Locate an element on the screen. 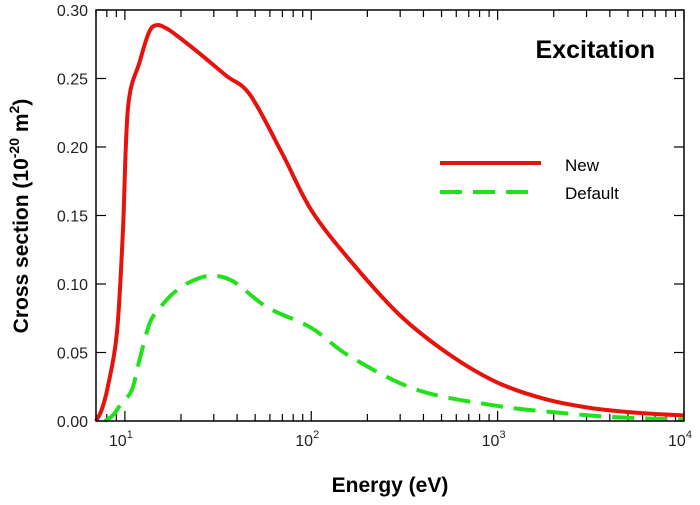 The height and width of the screenshot is (505, 700). x-tick-labels: 10¹ 10² 10³ 10⁴ is located at coordinates (400, 439).